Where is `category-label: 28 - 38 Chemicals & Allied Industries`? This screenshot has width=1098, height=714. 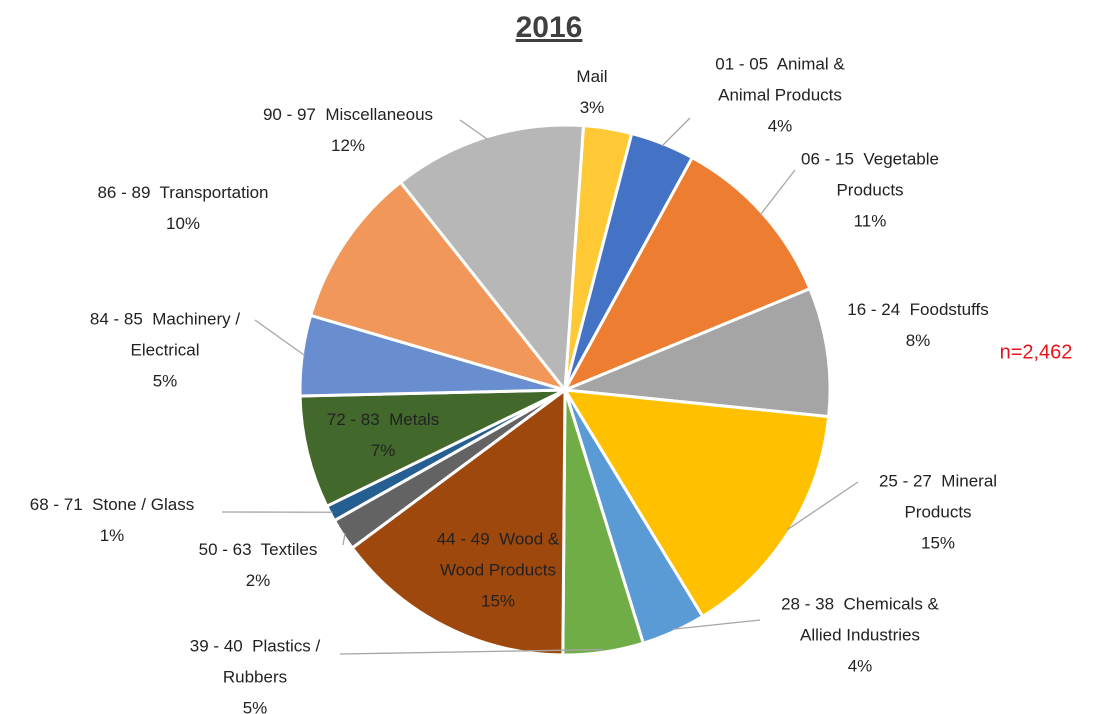
category-label: 28 - 38 Chemicals & Allied Industries is located at coordinates (862, 619).